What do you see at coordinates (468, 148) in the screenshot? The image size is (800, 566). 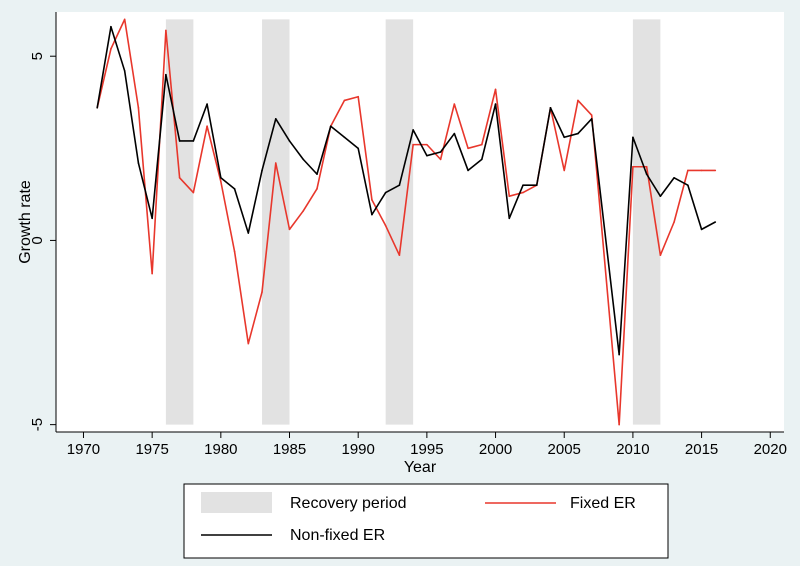 I see `point-fixed-1998` at bounding box center [468, 148].